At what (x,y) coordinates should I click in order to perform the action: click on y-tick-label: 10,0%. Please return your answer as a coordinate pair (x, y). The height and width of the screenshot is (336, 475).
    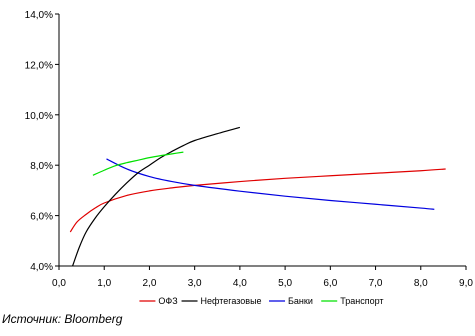
    Looking at the image, I should click on (39, 116).